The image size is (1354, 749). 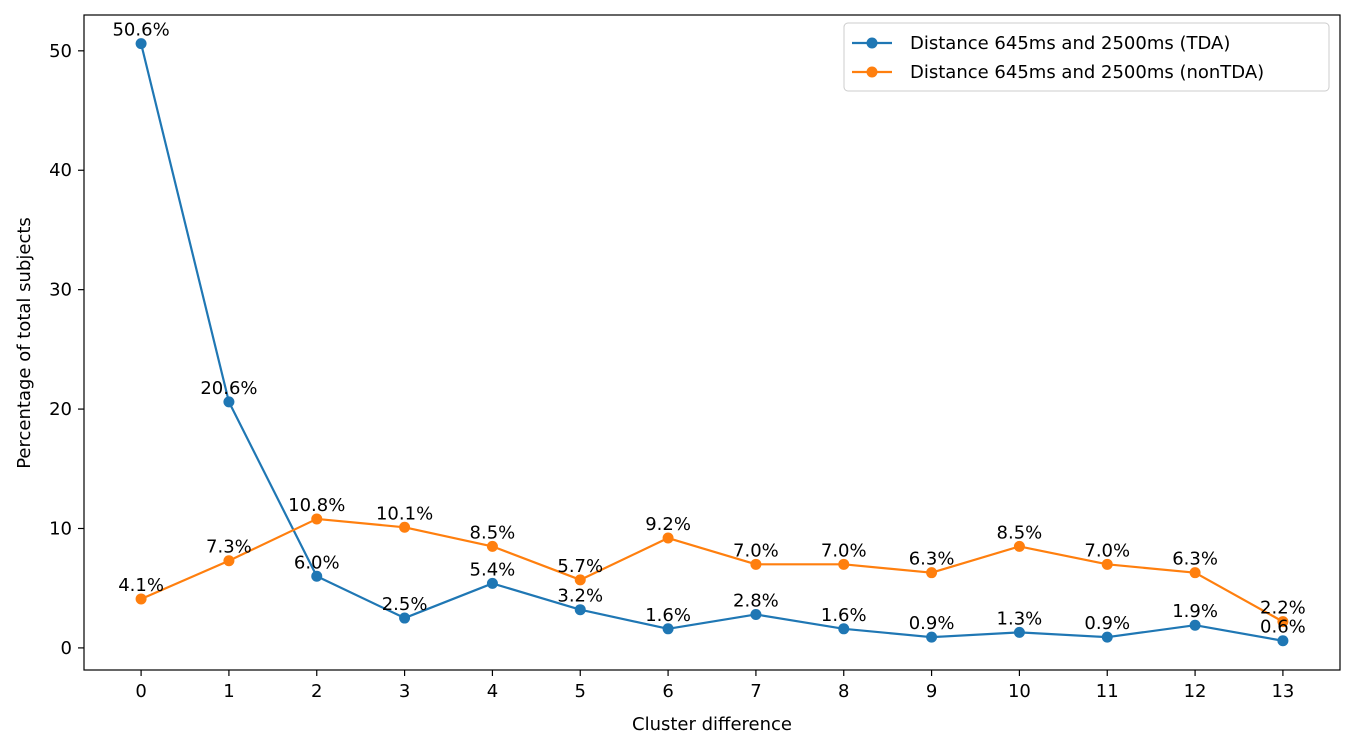 What do you see at coordinates (317, 562) in the screenshot?
I see `data-label: 6.0%` at bounding box center [317, 562].